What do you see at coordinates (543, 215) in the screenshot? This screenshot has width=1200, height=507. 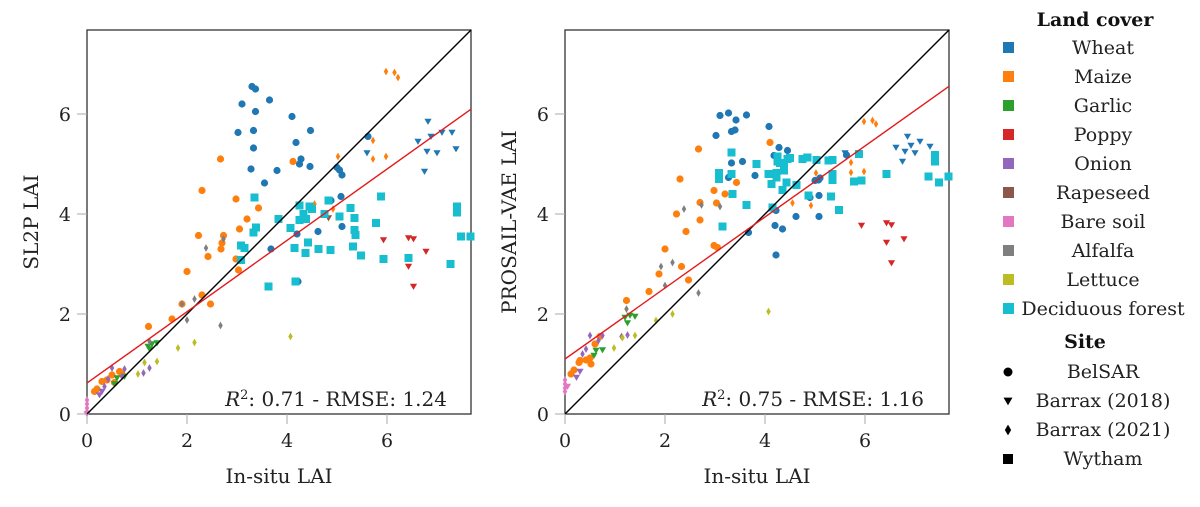 I see `y-tick-label: 4` at bounding box center [543, 215].